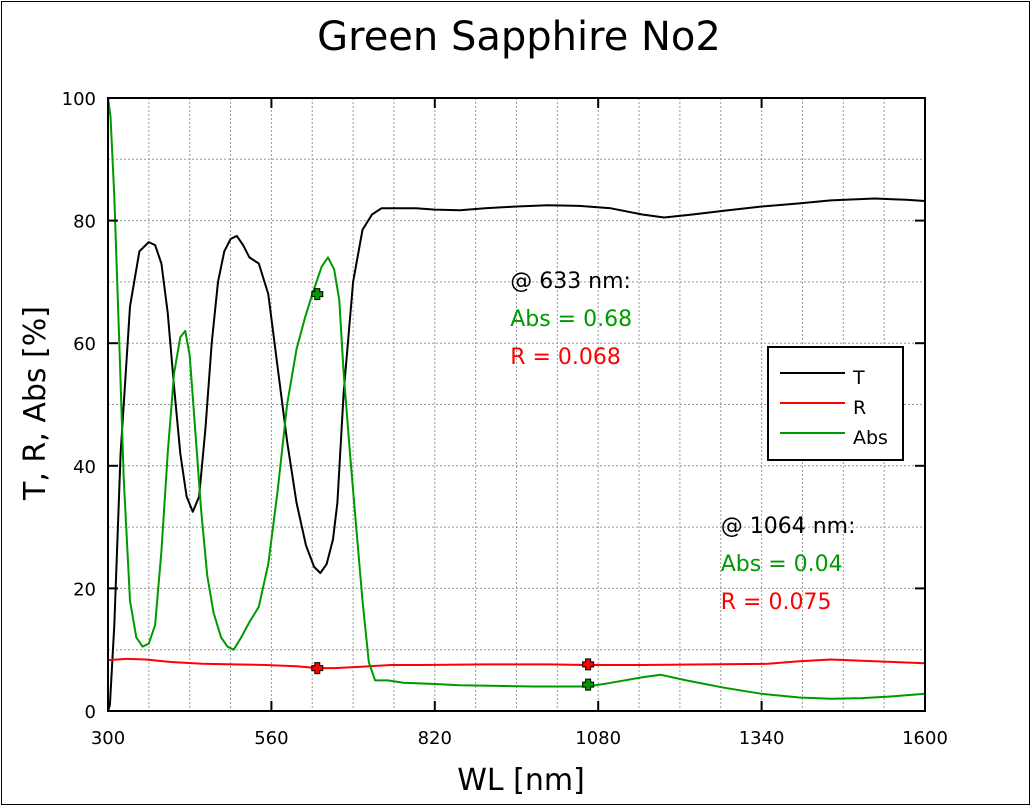 The height and width of the screenshot is (808, 1033). What do you see at coordinates (925, 738) in the screenshot?
I see `x-tick-label: 1600` at bounding box center [925, 738].